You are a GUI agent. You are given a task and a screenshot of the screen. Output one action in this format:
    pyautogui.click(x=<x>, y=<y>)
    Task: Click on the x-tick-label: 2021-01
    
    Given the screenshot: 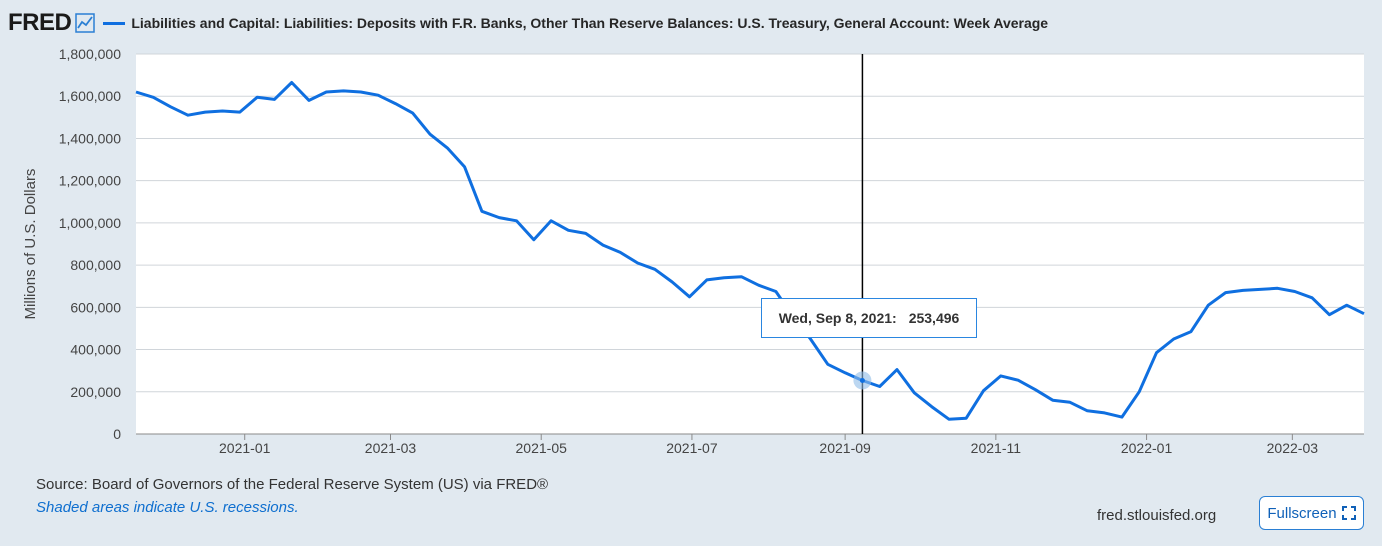 What is the action you would take?
    pyautogui.click(x=245, y=448)
    